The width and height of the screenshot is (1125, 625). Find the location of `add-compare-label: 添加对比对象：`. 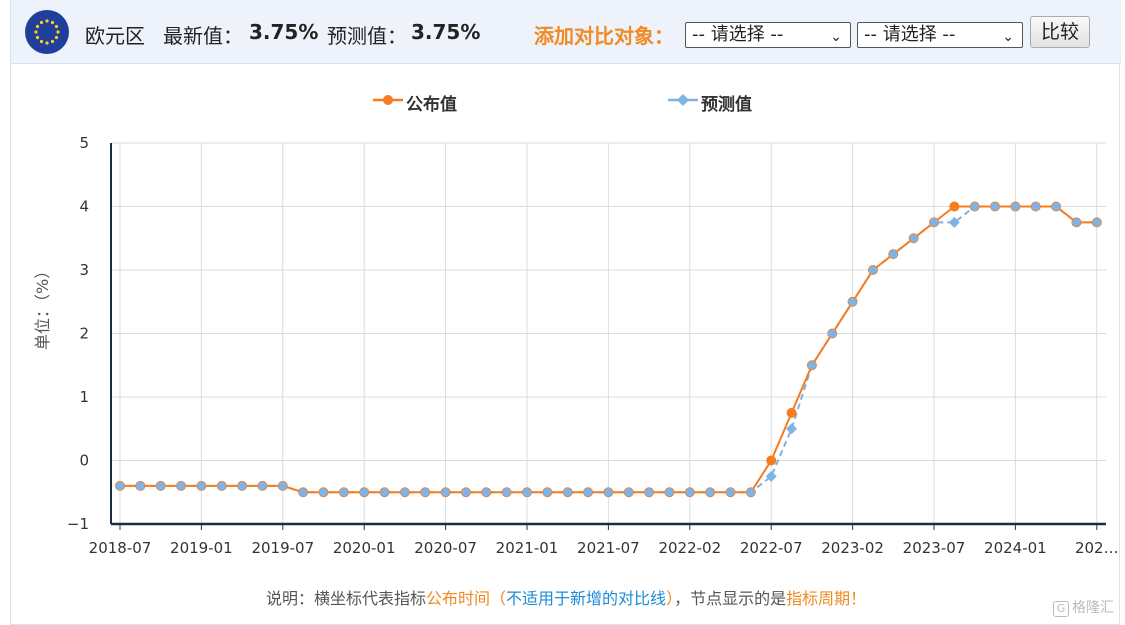

add-compare-label: 添加对比对象： is located at coordinates (604, 36).